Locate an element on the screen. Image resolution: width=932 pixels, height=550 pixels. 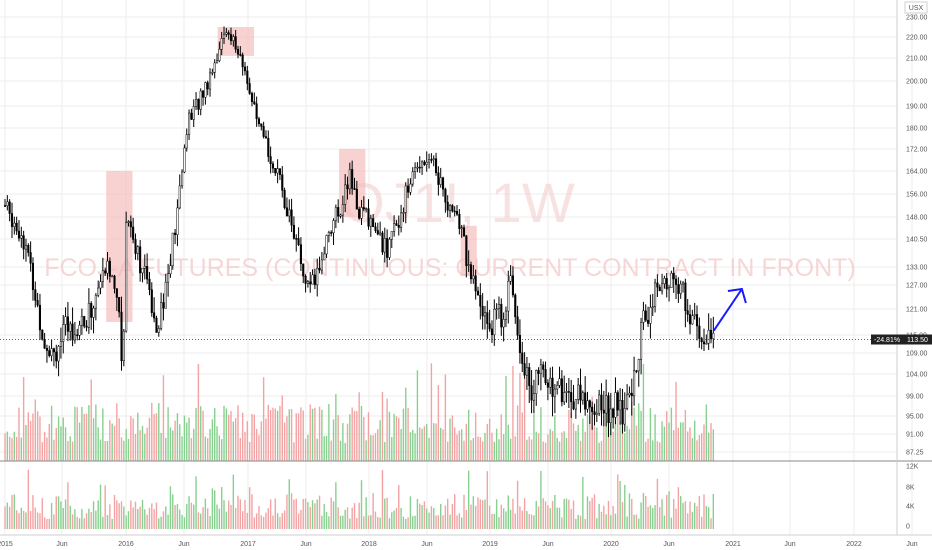
current-change: -24.81% is located at coordinates (887, 340).